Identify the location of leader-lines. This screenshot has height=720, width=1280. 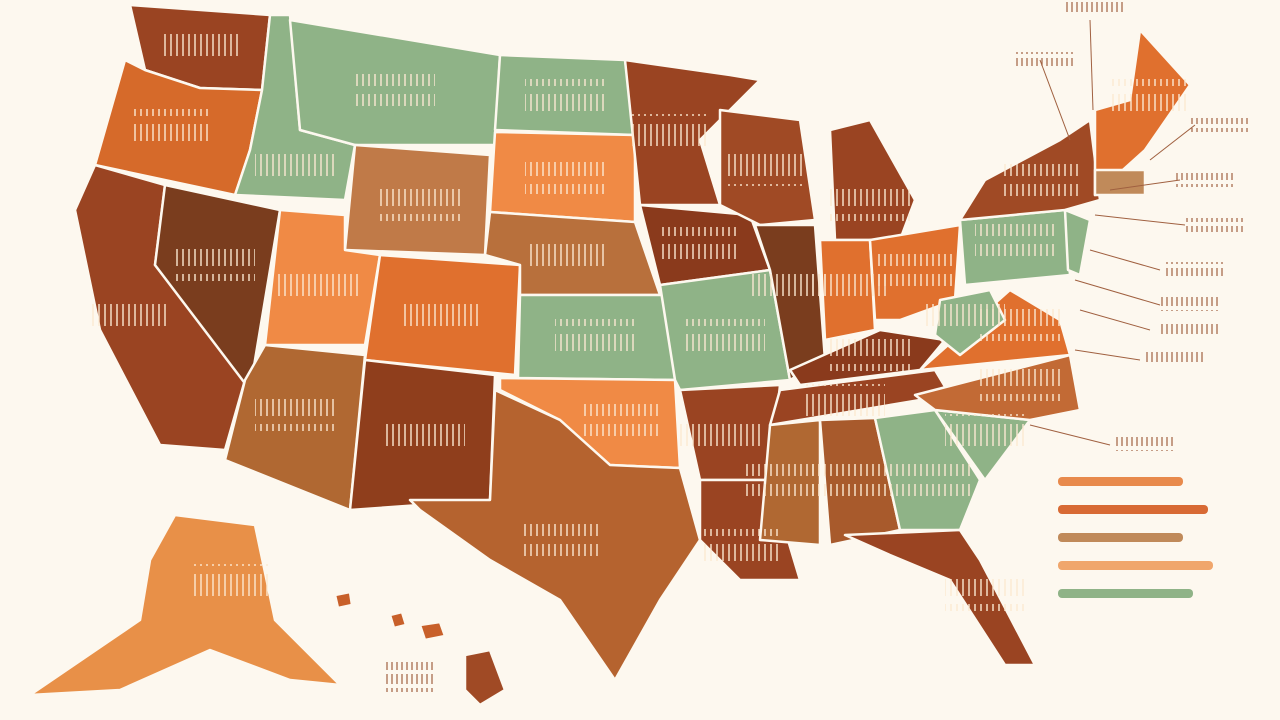
(1131, 225).